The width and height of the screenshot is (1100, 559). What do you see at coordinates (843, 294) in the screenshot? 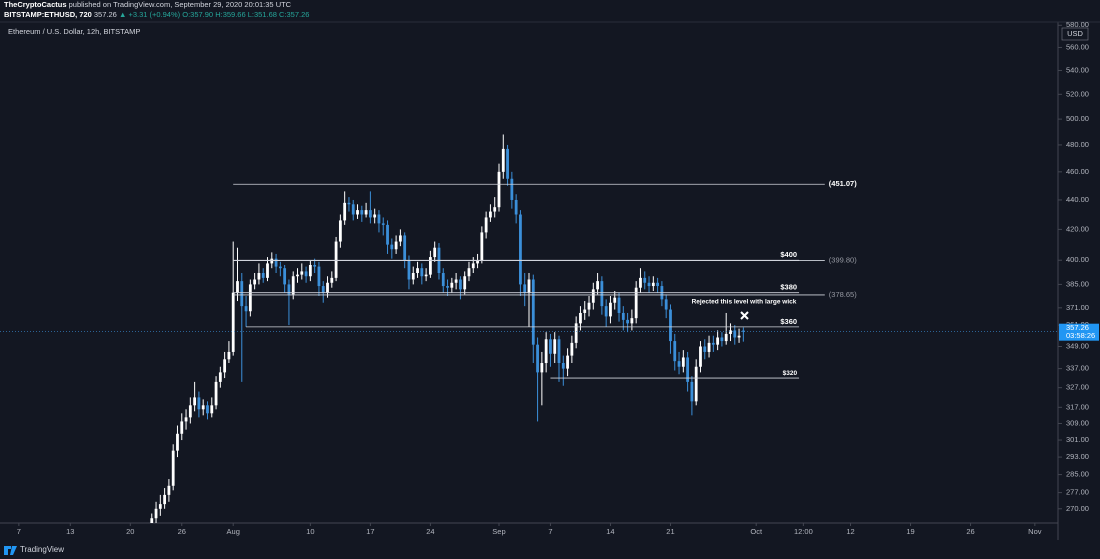
I see `level-label: (378.65)` at bounding box center [843, 294].